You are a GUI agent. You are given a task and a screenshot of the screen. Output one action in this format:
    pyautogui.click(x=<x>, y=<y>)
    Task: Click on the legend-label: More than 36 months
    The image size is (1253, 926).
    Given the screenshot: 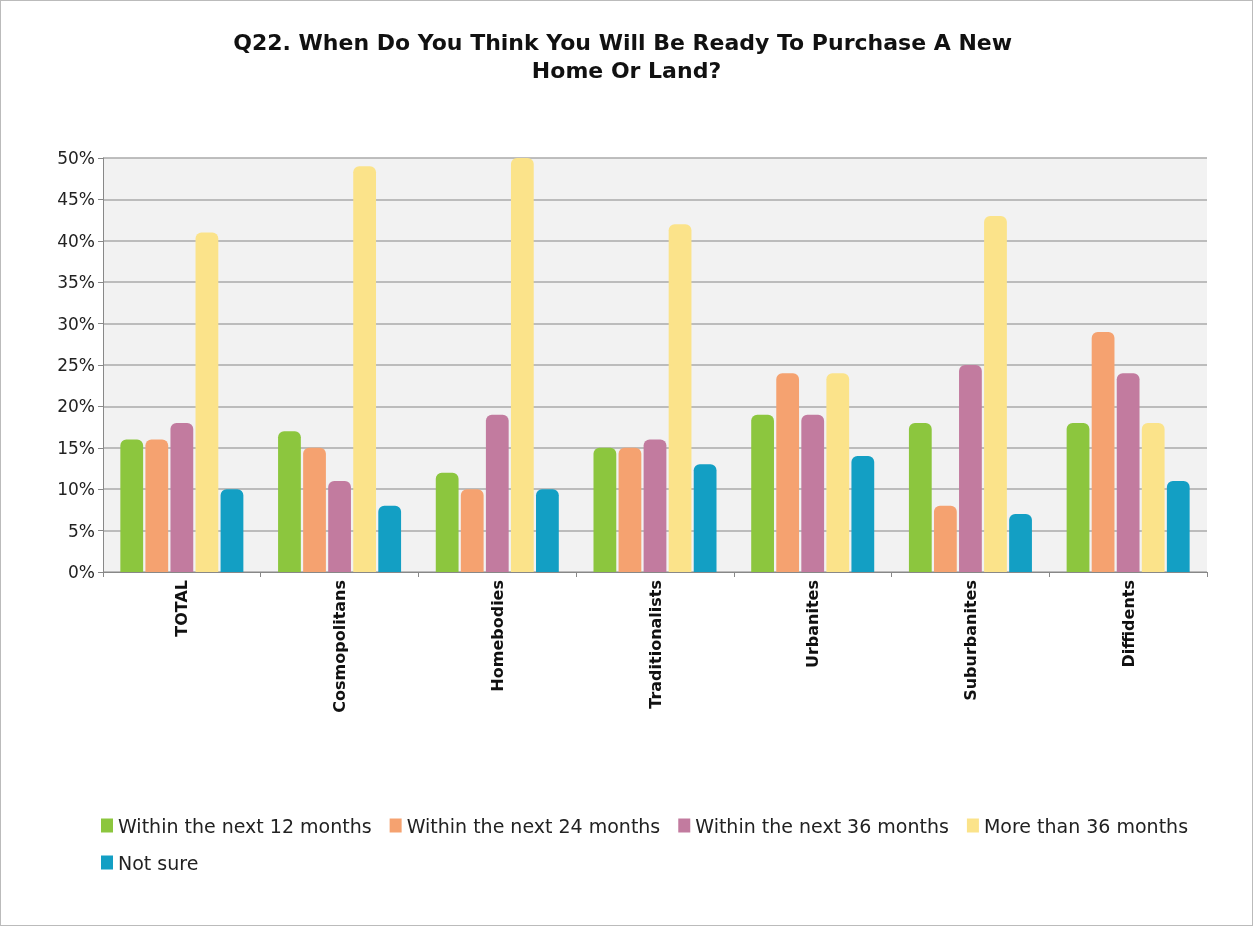 What is the action you would take?
    pyautogui.click(x=1086, y=825)
    